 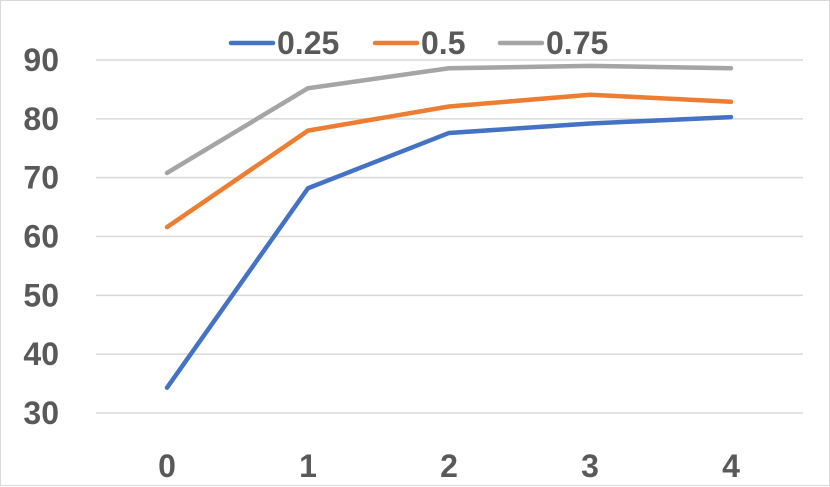 What do you see at coordinates (731, 466) in the screenshot?
I see `x-tick-label: 4` at bounding box center [731, 466].